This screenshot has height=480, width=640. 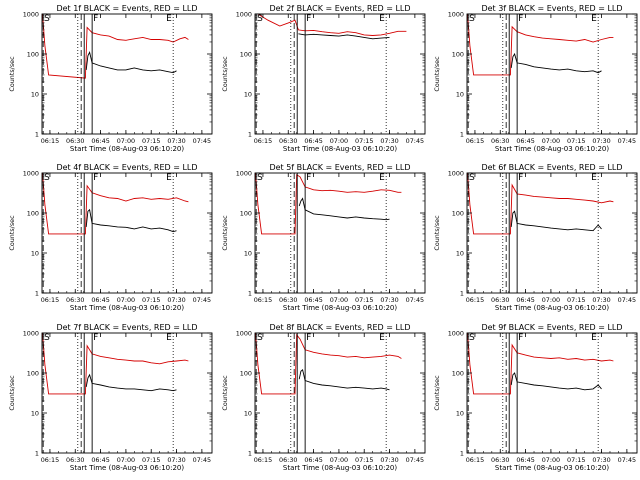 I want to click on chart-title: Det 6f BLACK = Events, RED = LLD, so click(x=551, y=167).